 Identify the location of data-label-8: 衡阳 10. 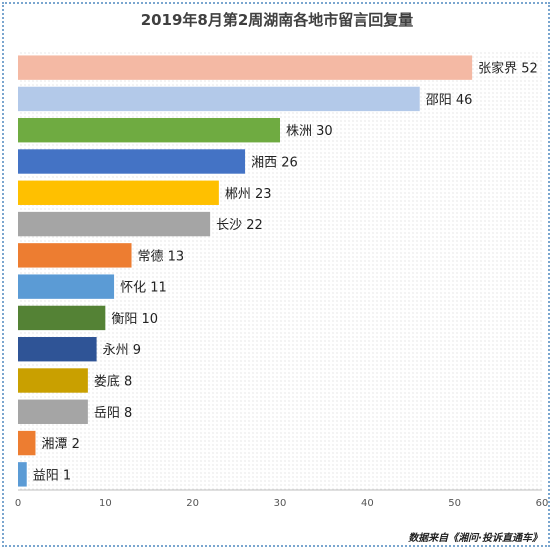
(134, 319).